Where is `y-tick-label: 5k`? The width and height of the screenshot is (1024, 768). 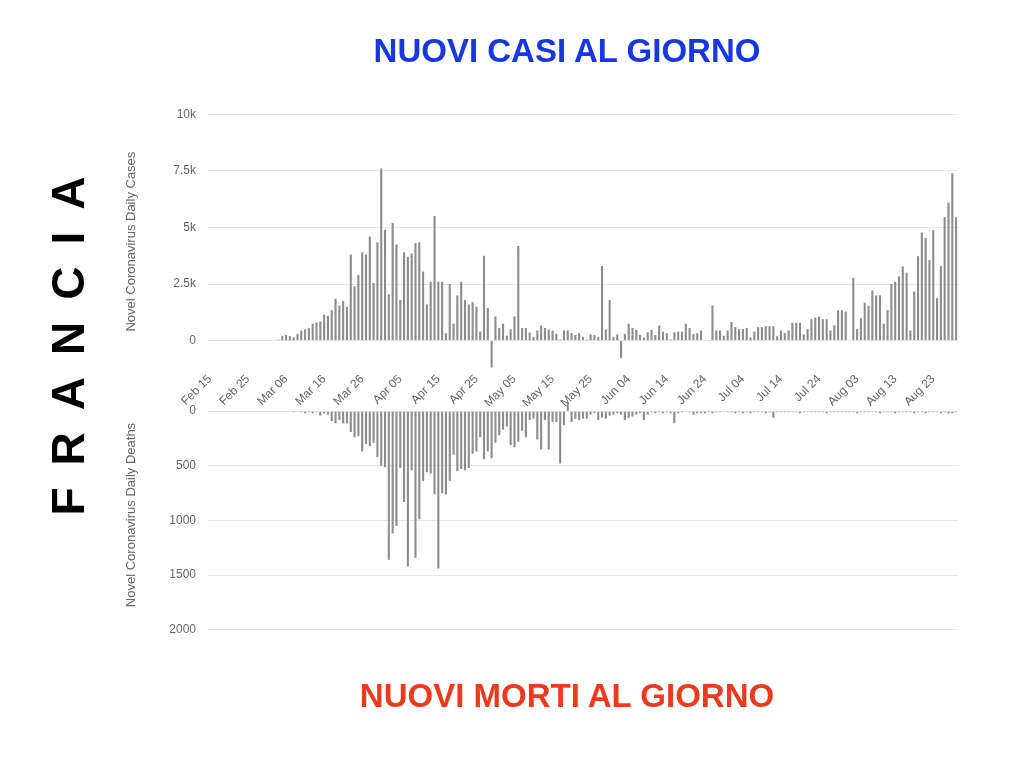
y-tick-label: 5k is located at coordinates (190, 226).